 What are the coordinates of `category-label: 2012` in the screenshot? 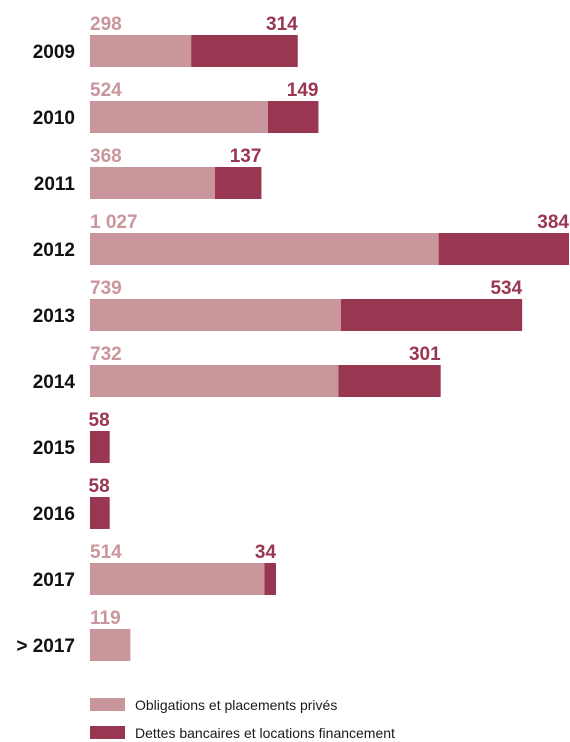 It's located at (54, 250).